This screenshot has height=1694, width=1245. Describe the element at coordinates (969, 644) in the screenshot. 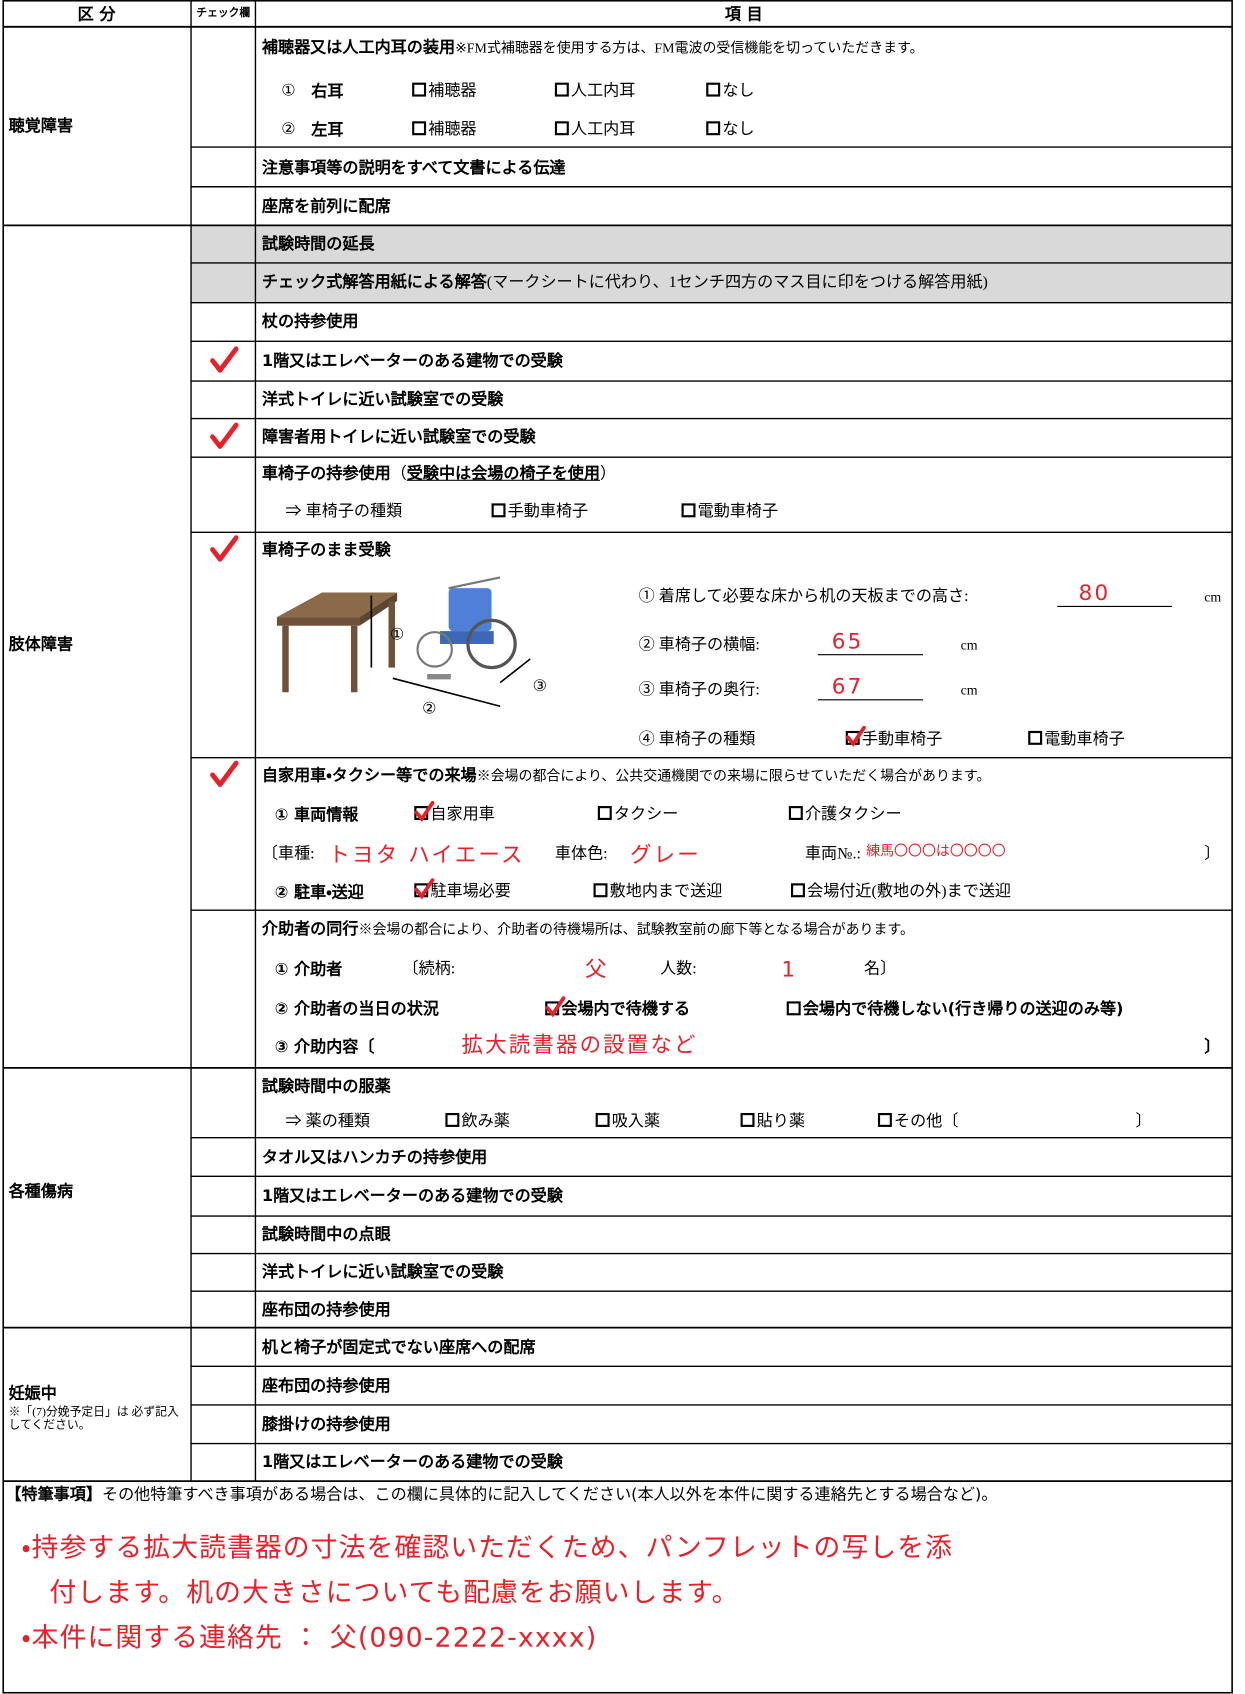

I see `text: cm` at that location.